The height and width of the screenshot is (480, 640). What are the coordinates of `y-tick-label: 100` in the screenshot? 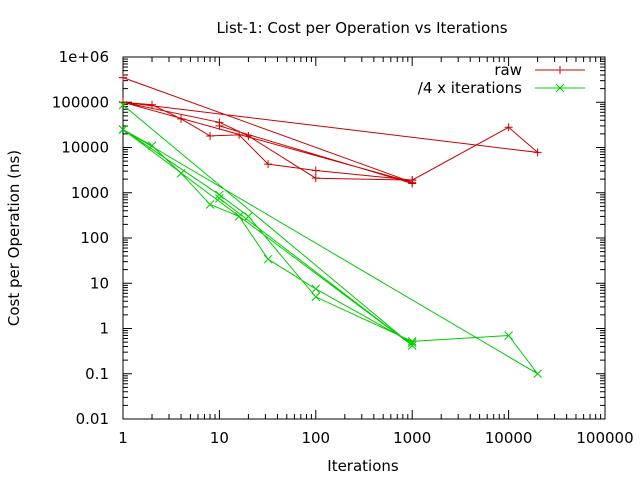 It's located at (94, 238).